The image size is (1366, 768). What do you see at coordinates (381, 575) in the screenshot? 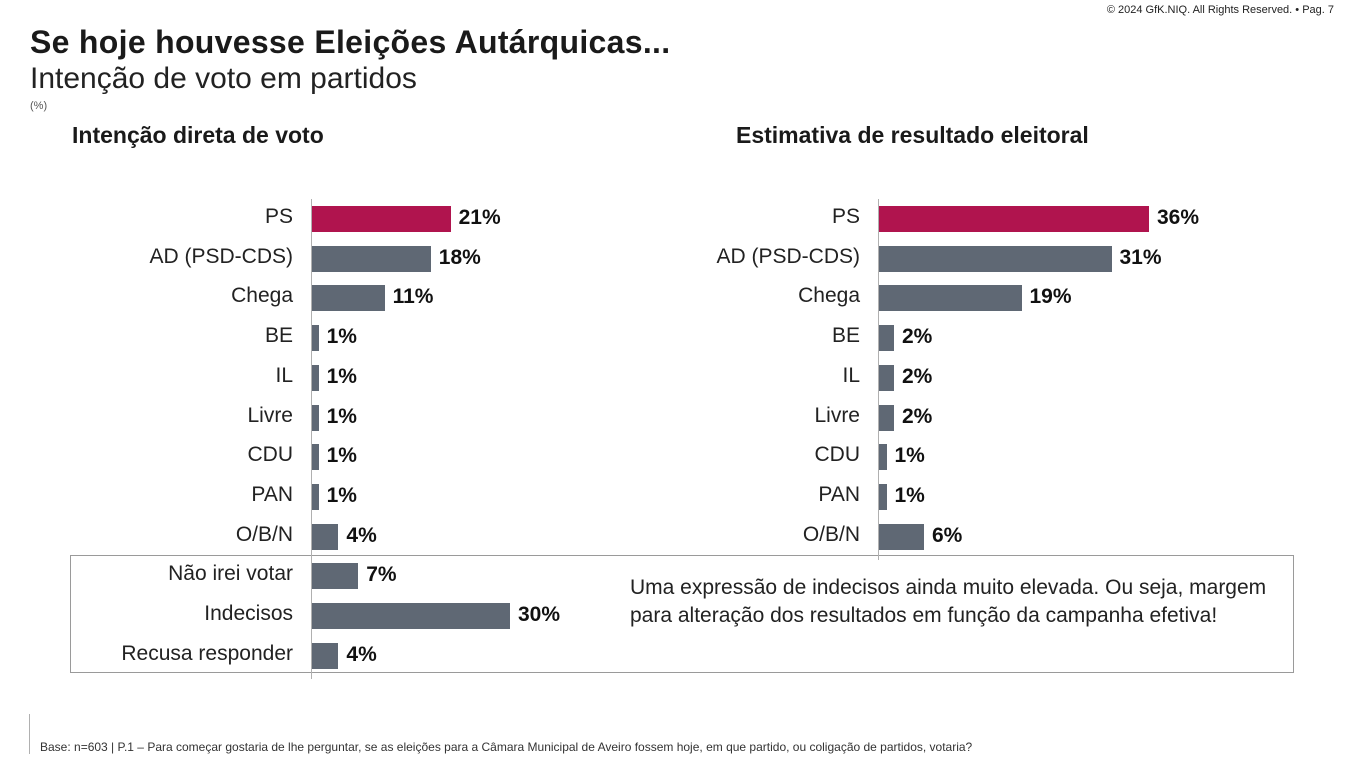
I see `value-label-n-o-irei-votar: 7%` at bounding box center [381, 575].